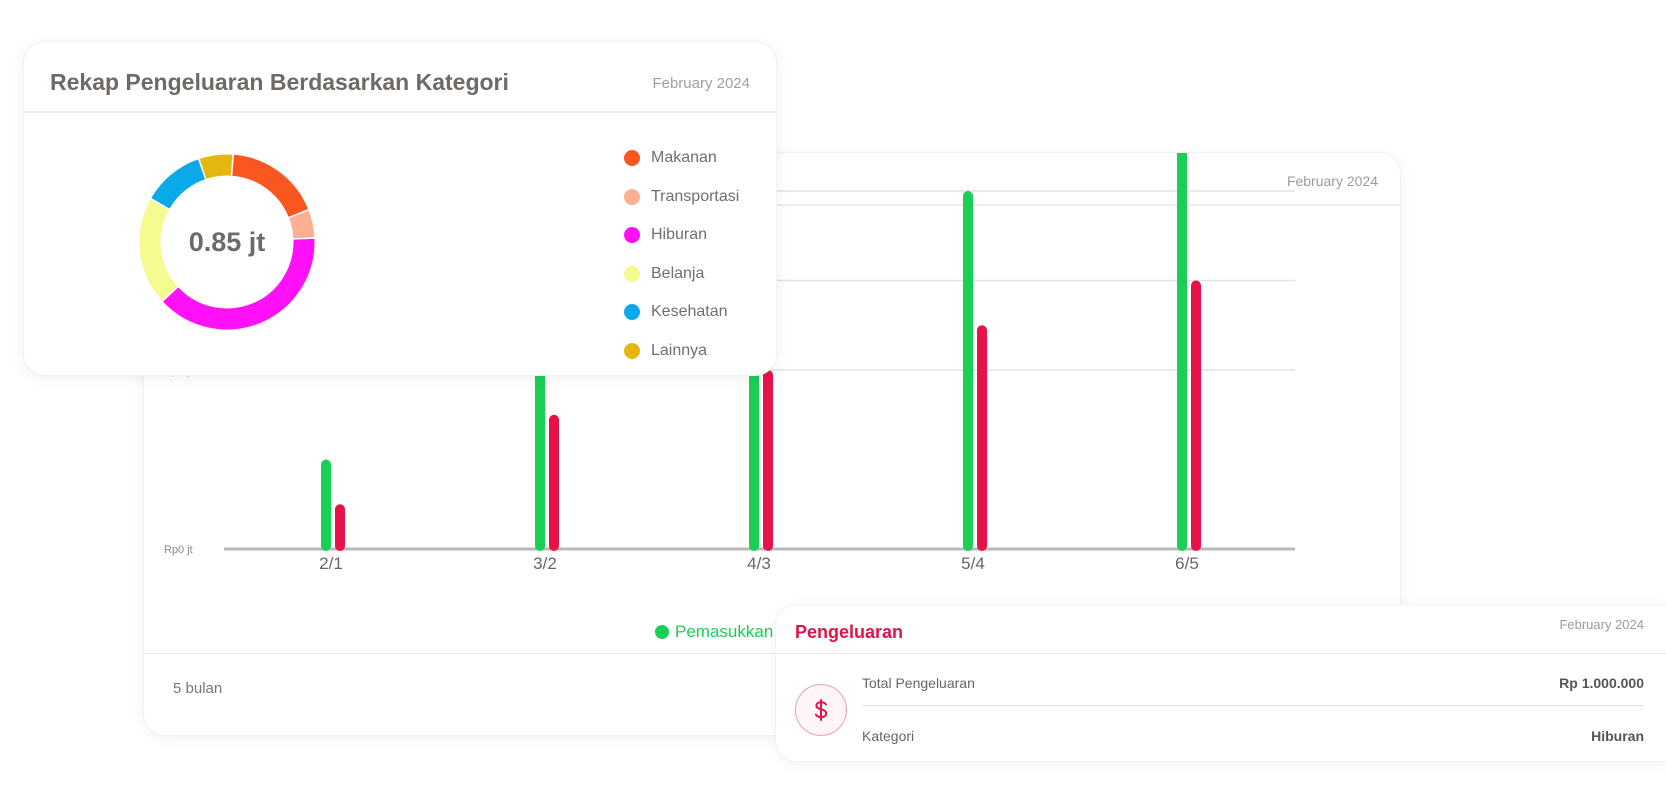 The height and width of the screenshot is (806, 1666). I want to click on total-expense-row: Total Pengeluaran Rp 1.000.000, so click(1253, 683).